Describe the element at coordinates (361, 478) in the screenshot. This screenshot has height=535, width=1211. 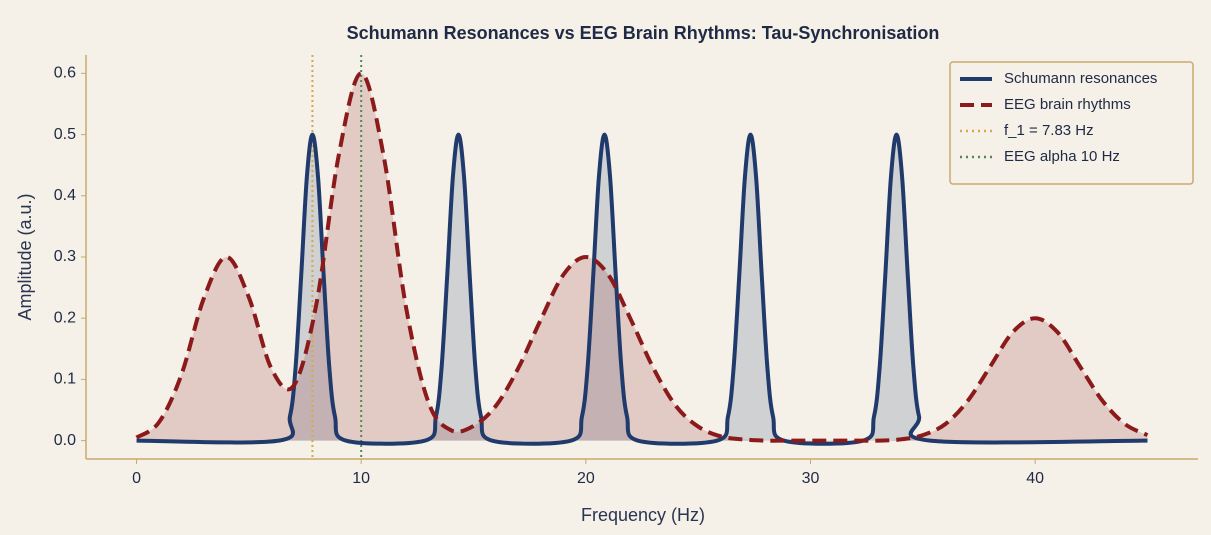
I see `x-tick-label: 10` at that location.